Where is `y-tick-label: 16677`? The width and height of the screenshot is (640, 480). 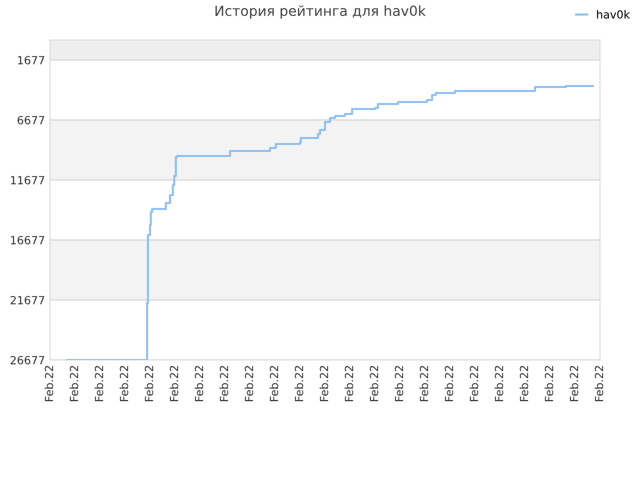
y-tick-label: 16677 is located at coordinates (27, 240).